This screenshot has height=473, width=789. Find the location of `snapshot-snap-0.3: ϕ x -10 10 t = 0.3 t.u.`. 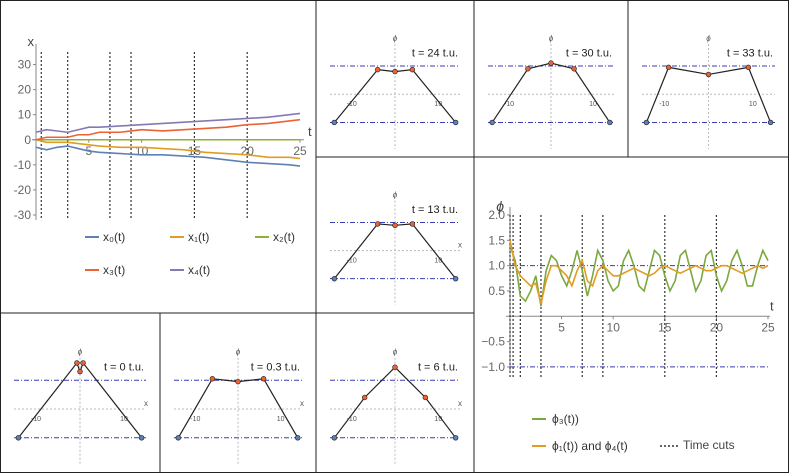

snapshot-snap-0.3: ϕ x -10 10 t = 0.3 t.u. is located at coordinates (239, 406).